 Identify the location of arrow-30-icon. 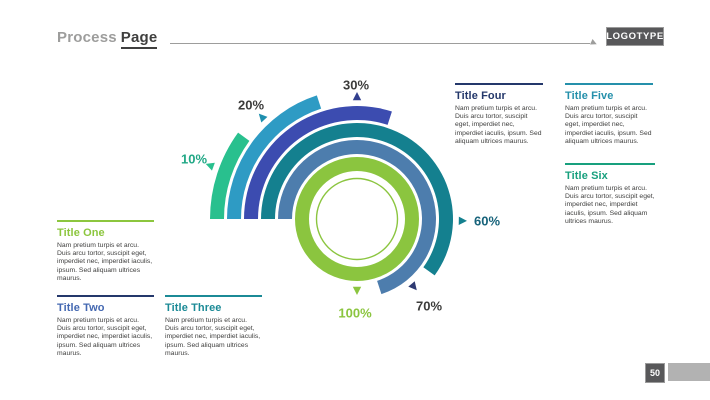
(357, 96).